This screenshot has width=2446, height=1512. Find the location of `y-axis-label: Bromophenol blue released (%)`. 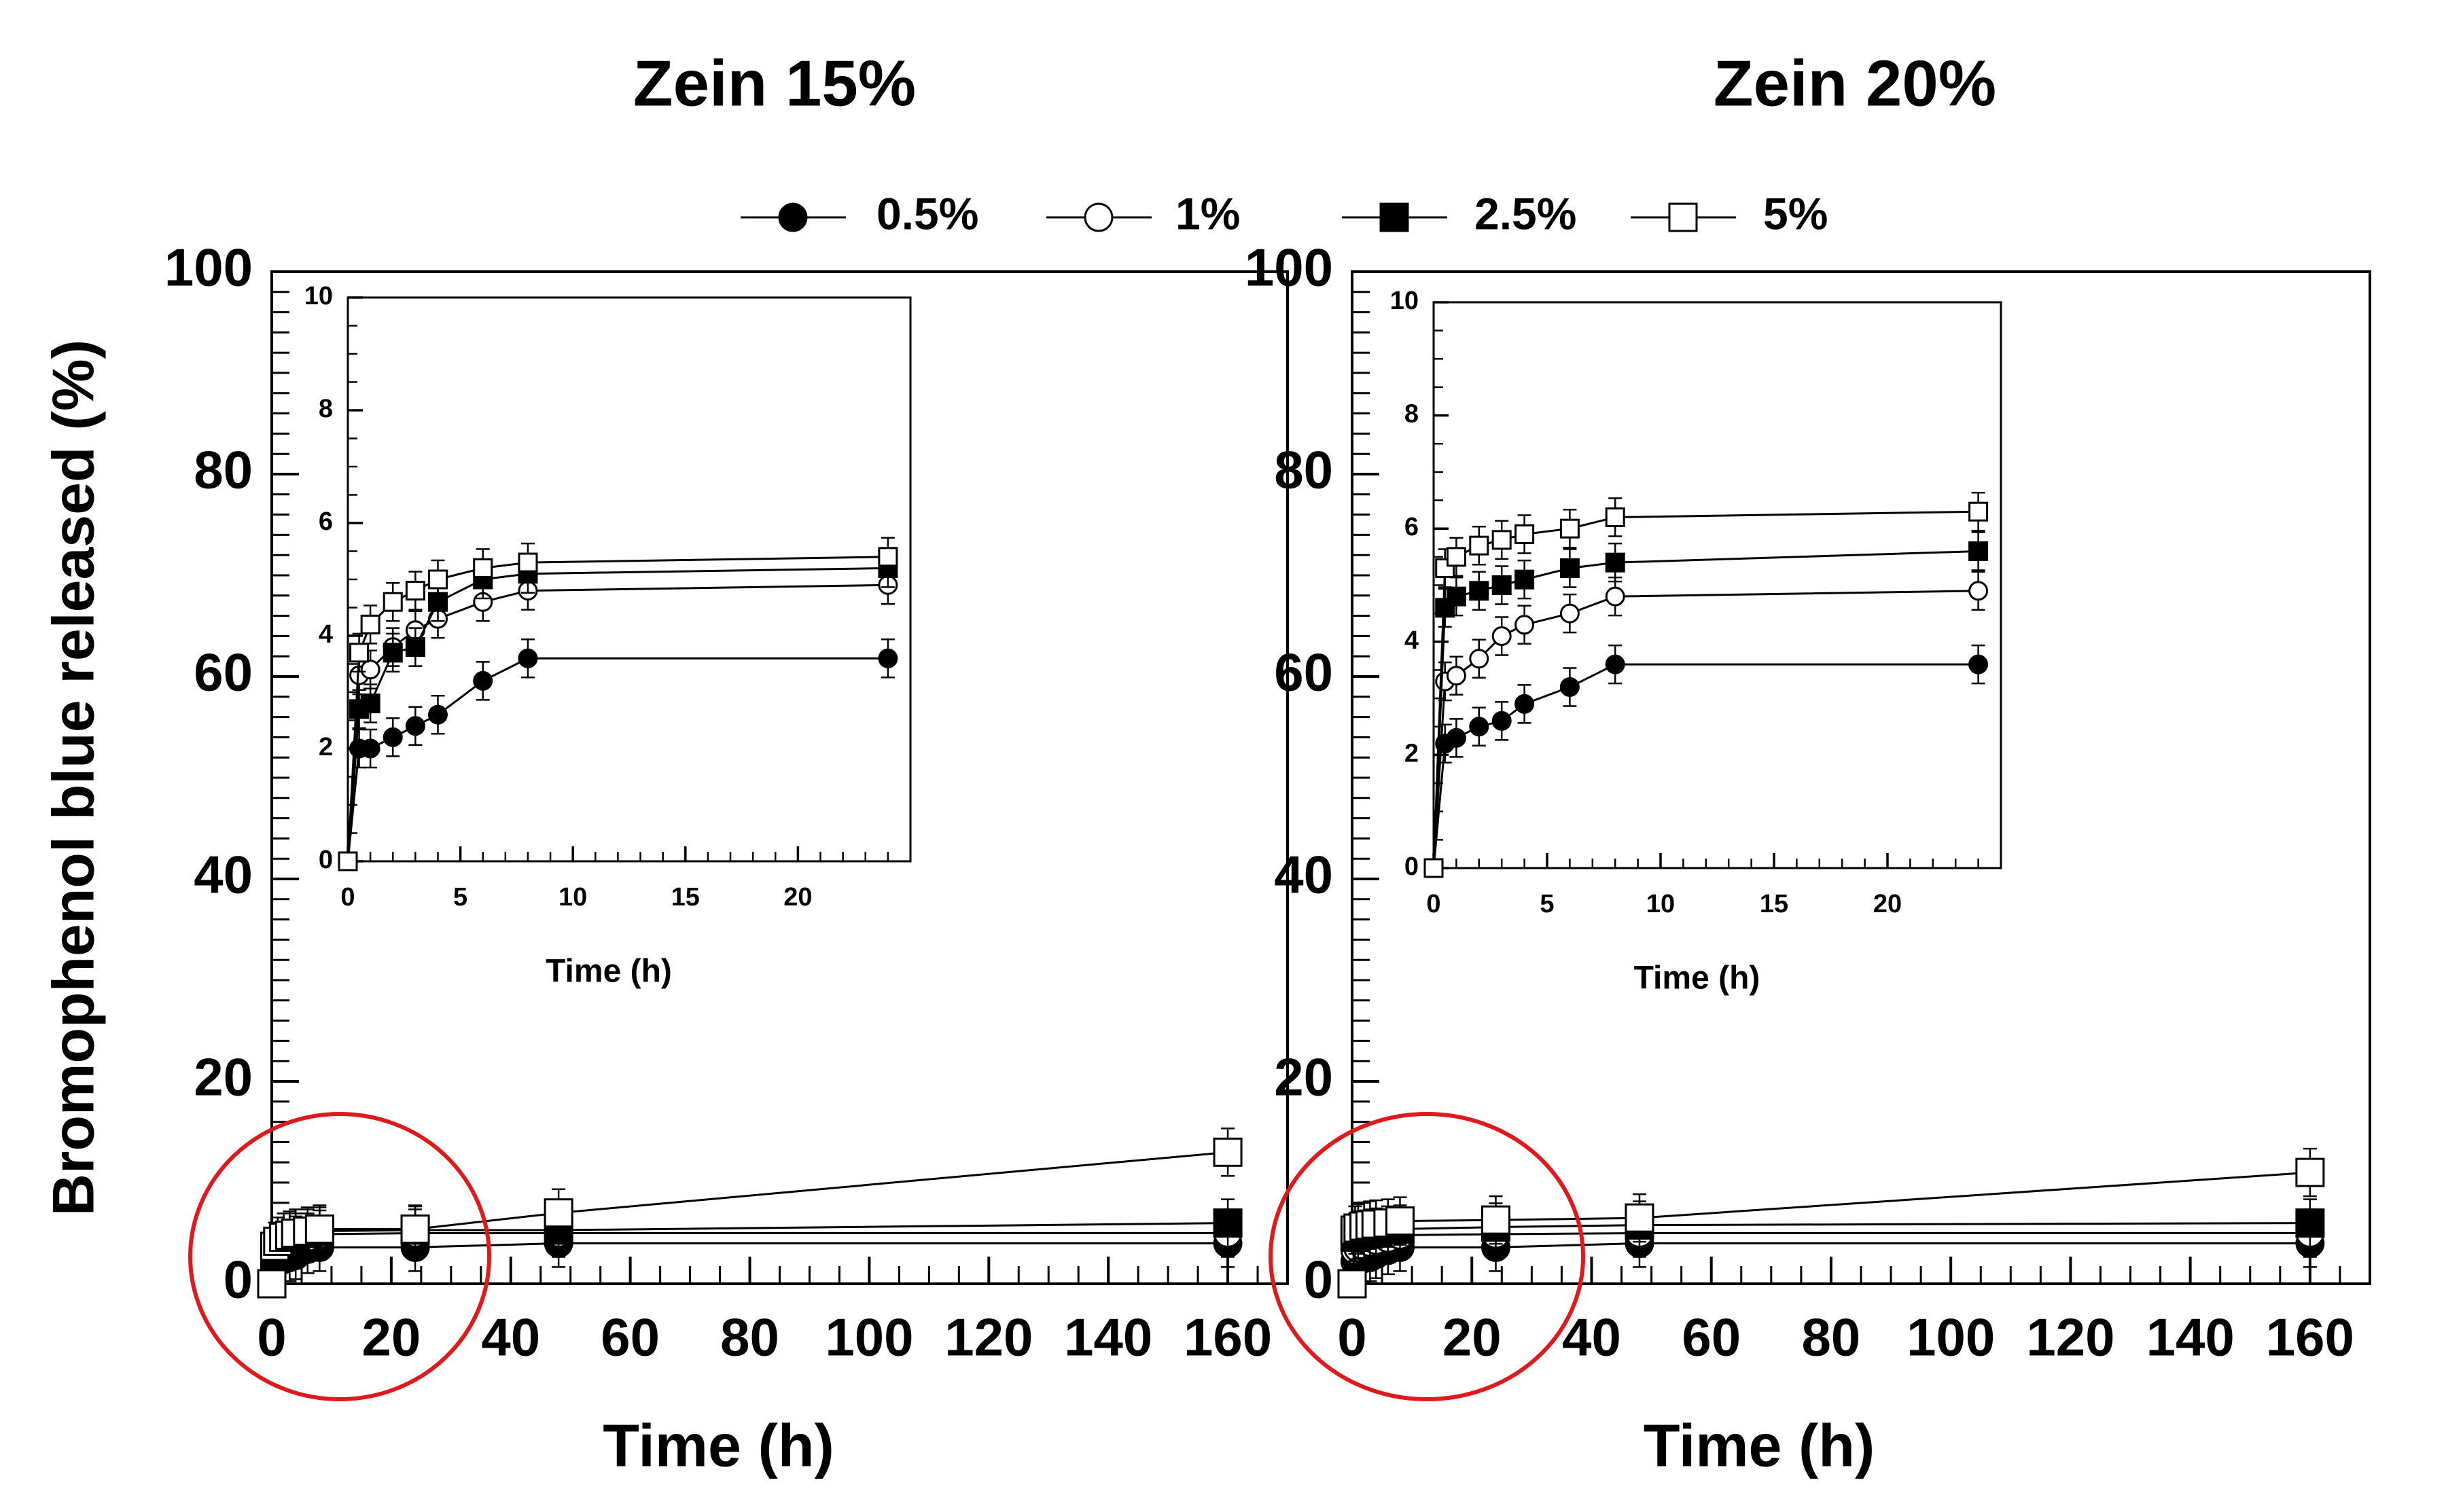

y-axis-label: Bromophenol blue released (%) is located at coordinates (74, 778).